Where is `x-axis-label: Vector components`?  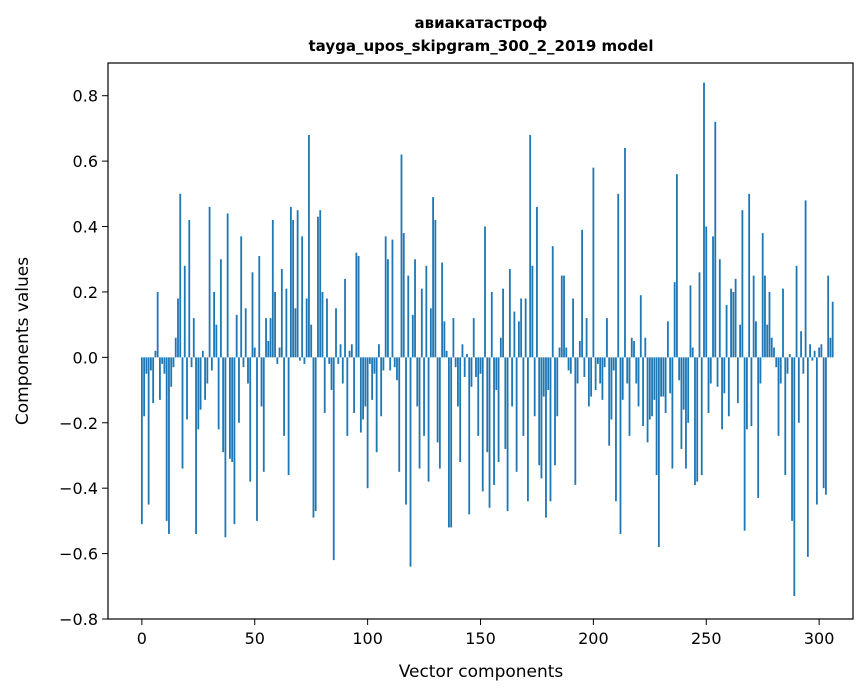
x-axis-label: Vector components is located at coordinates (481, 672).